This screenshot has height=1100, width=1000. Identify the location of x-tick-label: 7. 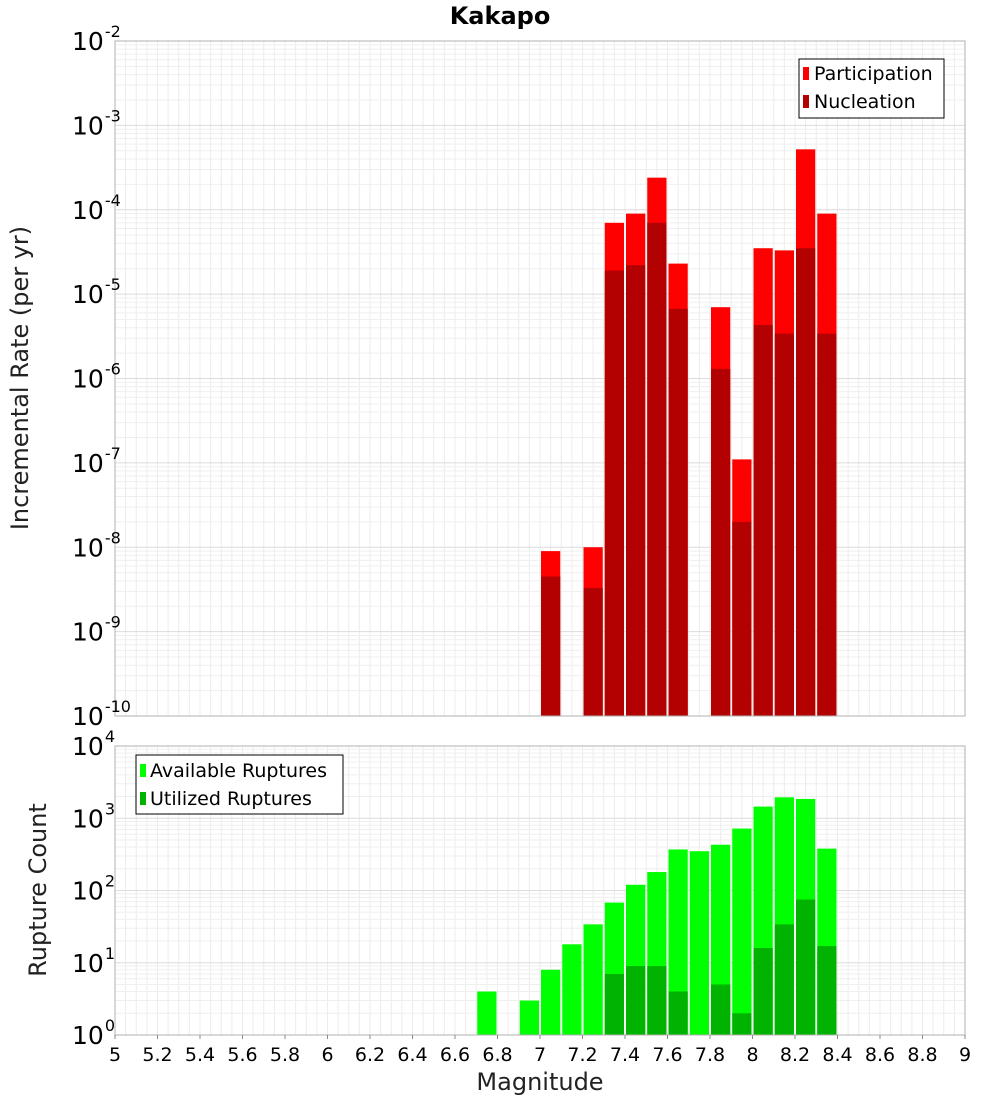
(540, 1055).